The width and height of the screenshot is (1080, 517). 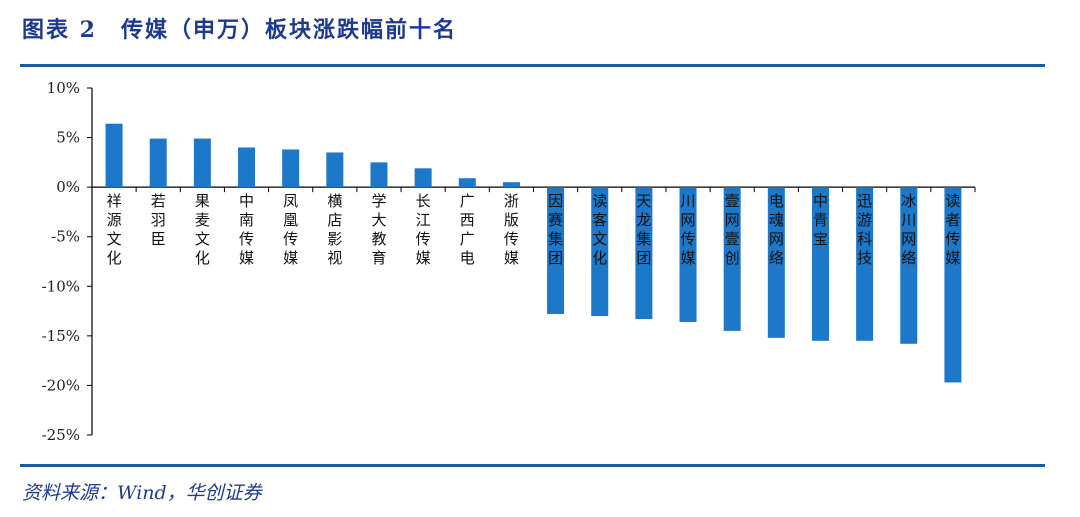 I want to click on category-label: 读客文化, so click(x=599, y=229).